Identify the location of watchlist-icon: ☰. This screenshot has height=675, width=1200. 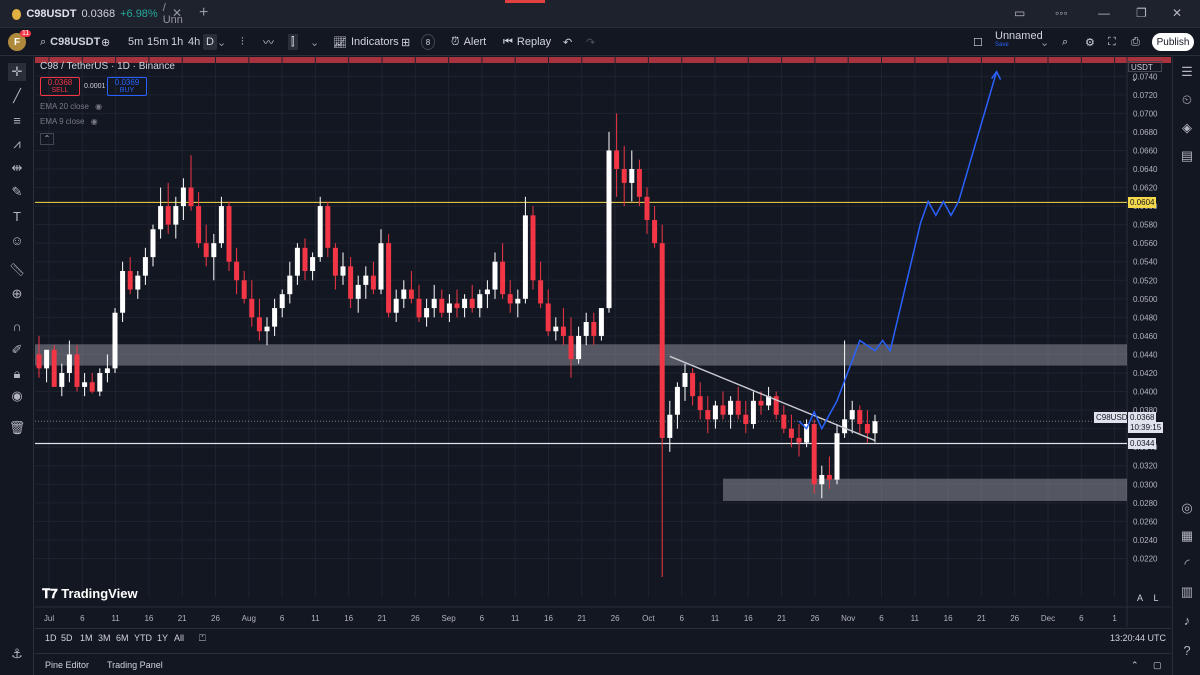
(1187, 71).